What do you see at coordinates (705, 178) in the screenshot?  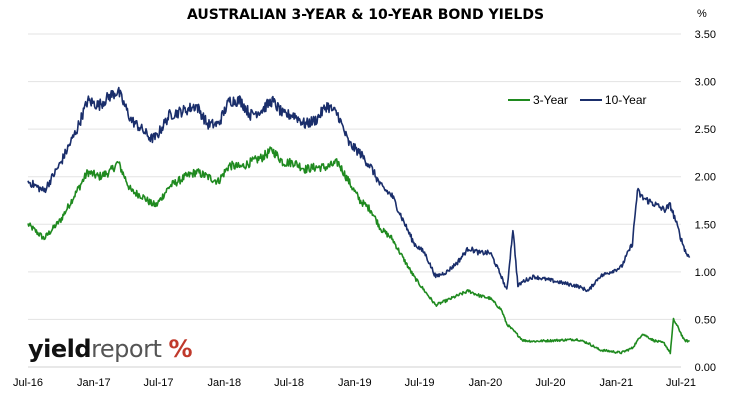 I see `y-tick-label: 2.00` at bounding box center [705, 178].